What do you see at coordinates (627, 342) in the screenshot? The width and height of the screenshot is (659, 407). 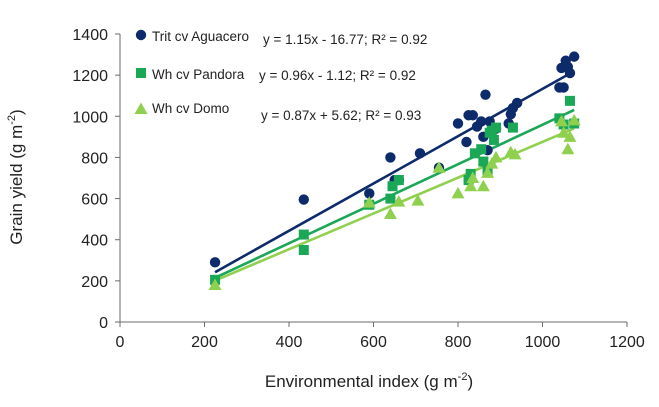 I see `x-tick-label: 1200` at bounding box center [627, 342].